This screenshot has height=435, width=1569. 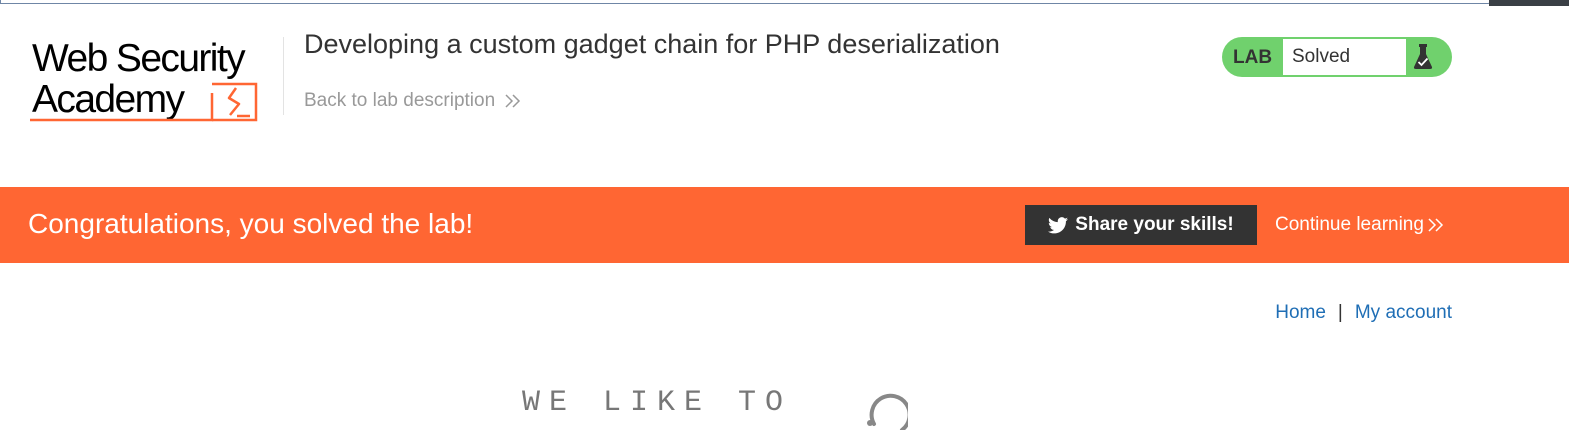 What do you see at coordinates (1253, 57) in the screenshot?
I see `lab-status-tag: LAB` at bounding box center [1253, 57].